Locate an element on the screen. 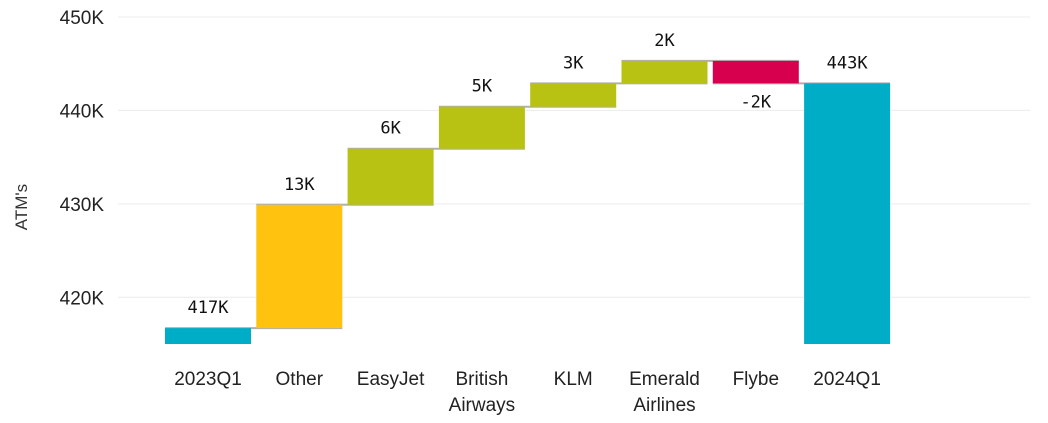  x-tick-label: 2023Q1 is located at coordinates (208, 379).